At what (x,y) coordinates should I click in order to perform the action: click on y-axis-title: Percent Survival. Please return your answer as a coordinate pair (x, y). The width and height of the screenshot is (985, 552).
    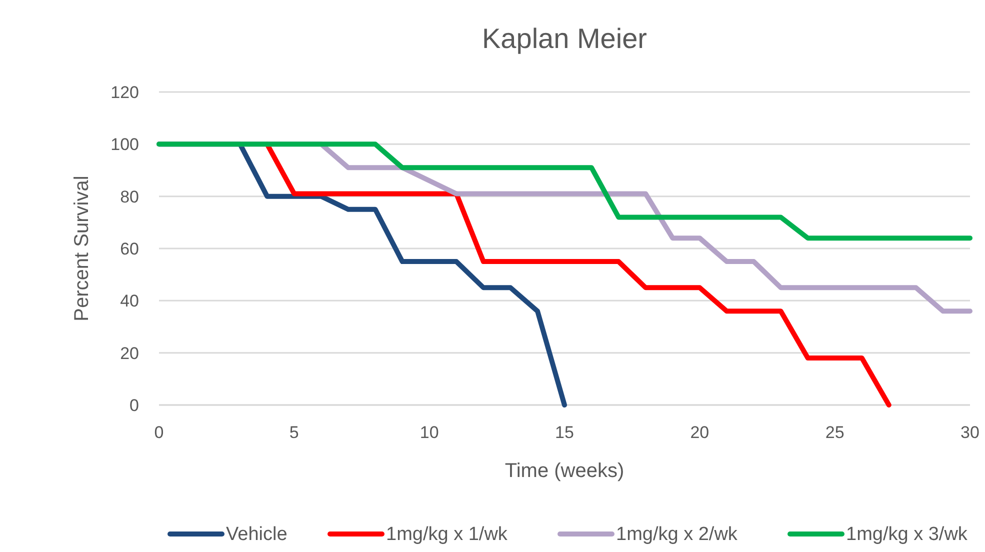
    Looking at the image, I should click on (82, 249).